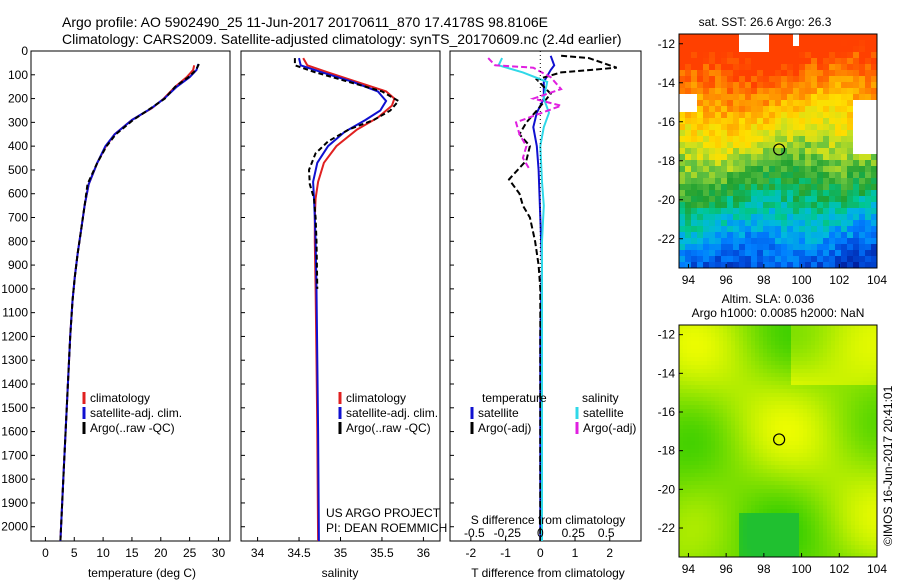  Describe the element at coordinates (129, 302) in the screenshot. I see `series-line-satellite-adj-clim-` at that location.